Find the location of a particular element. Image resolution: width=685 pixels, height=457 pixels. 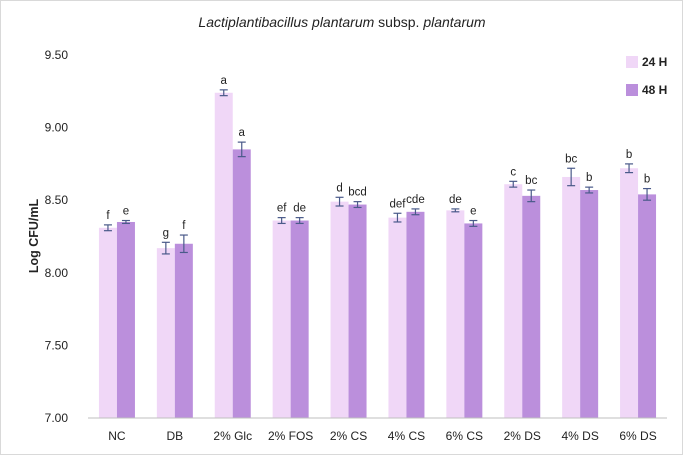

legend: 24 H 48 H is located at coordinates (646, 76).